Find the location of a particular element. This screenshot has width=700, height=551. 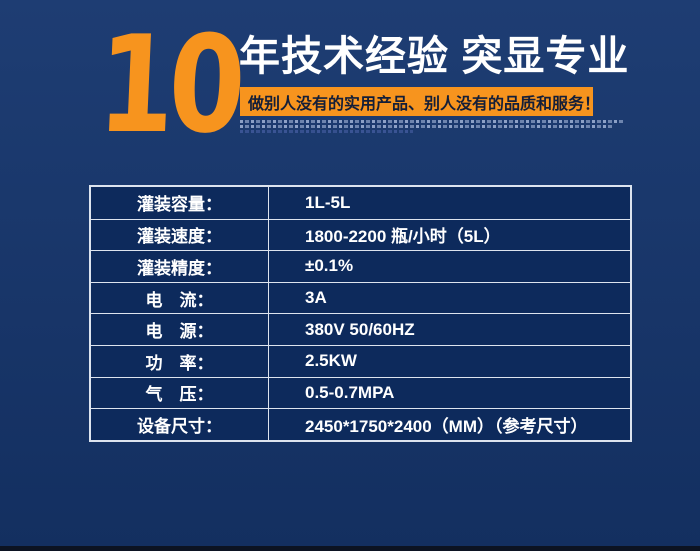

table-row: 功 率： 2.5KW is located at coordinates (360, 360).